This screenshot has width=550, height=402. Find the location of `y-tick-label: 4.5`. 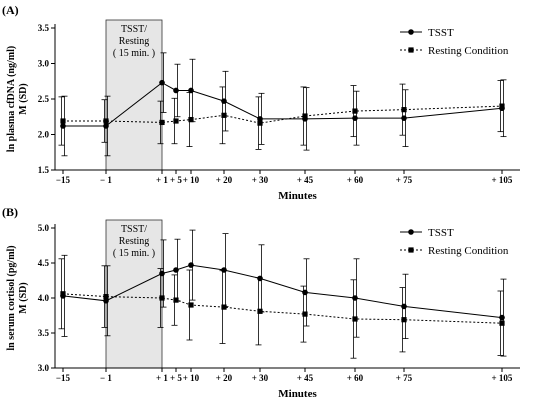

y-tick-label: 4.5 is located at coordinates (44, 263).